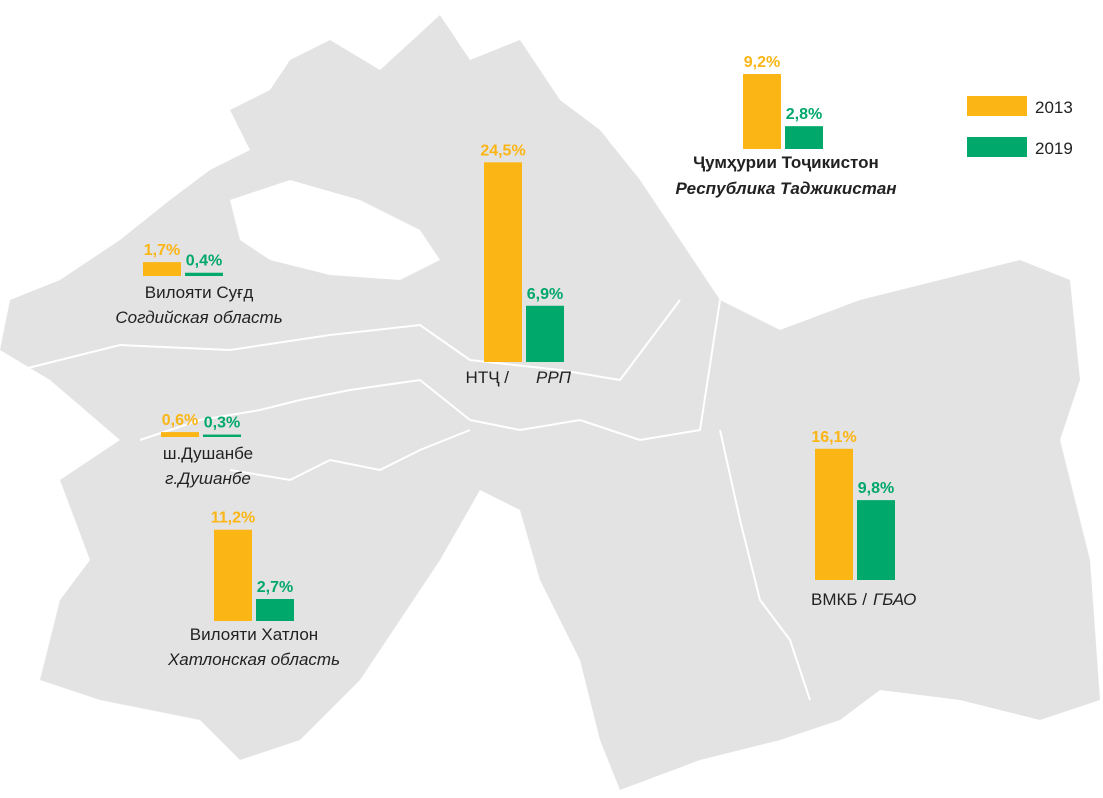 Image resolution: width=1103 pixels, height=798 pixels. Describe the element at coordinates (198, 317) in the screenshot. I see `region-name-ru: Согдийская область` at that location.